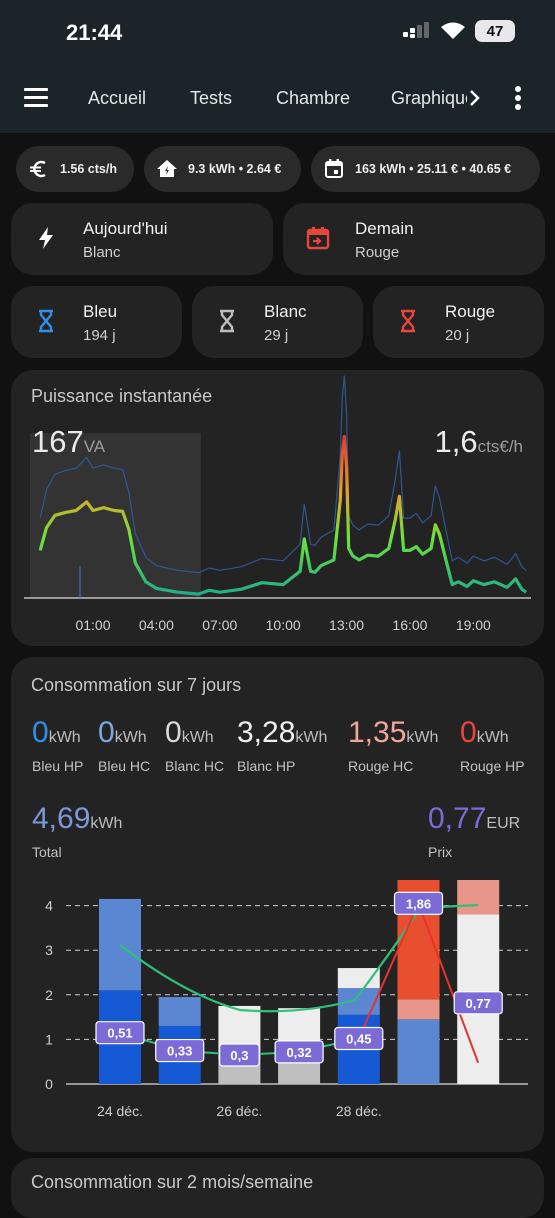 The width and height of the screenshot is (555, 1218). I want to click on trend-curve, so click(299, 958).